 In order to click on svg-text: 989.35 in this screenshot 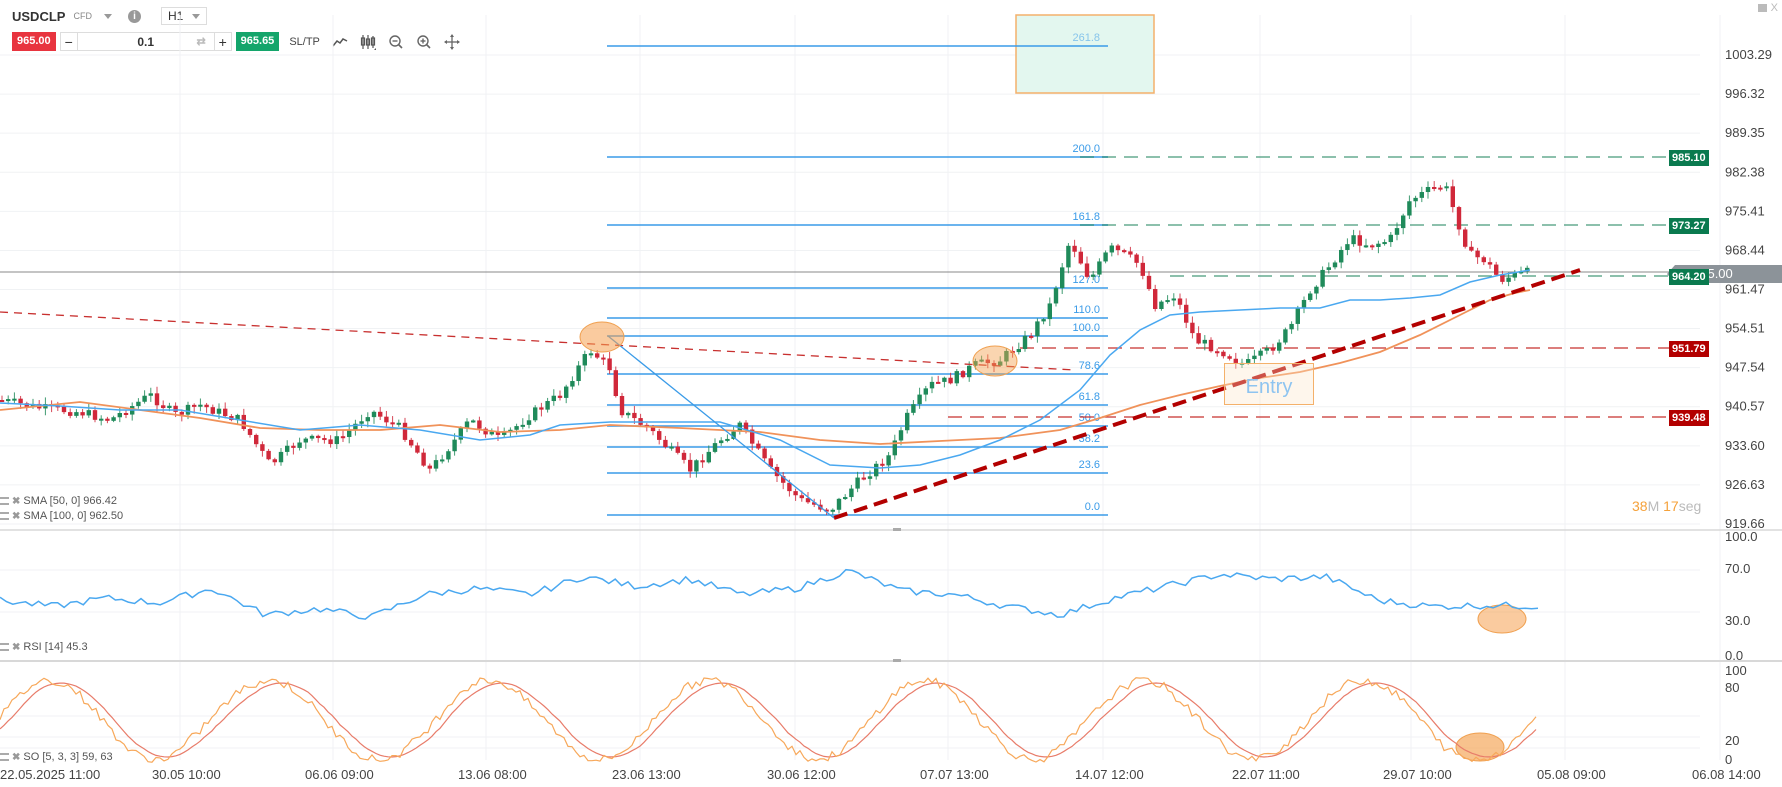, I will do `click(1745, 132)`.